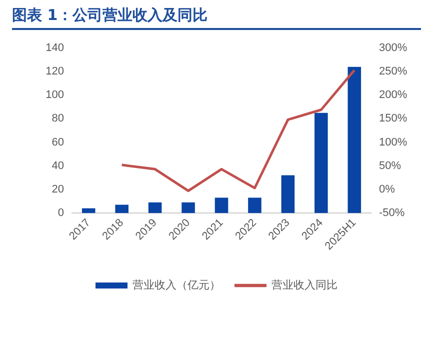 Image resolution: width=433 pixels, height=341 pixels. Describe the element at coordinates (393, 48) in the screenshot. I see `y2-tick-label: 300%` at that location.